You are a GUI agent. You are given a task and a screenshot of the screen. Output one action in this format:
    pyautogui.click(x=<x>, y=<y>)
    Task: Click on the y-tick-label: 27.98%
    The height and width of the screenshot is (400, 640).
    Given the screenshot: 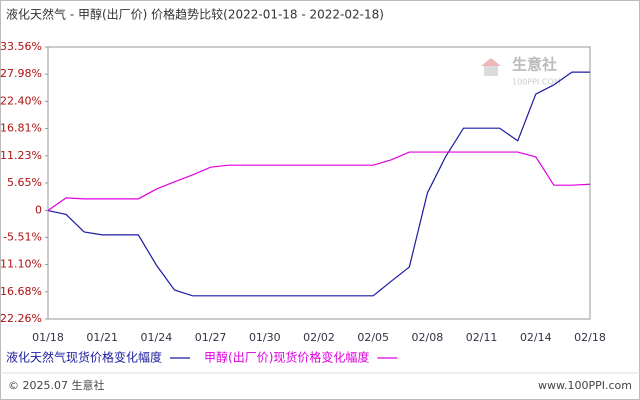 What is the action you would take?
    pyautogui.click(x=21, y=73)
    